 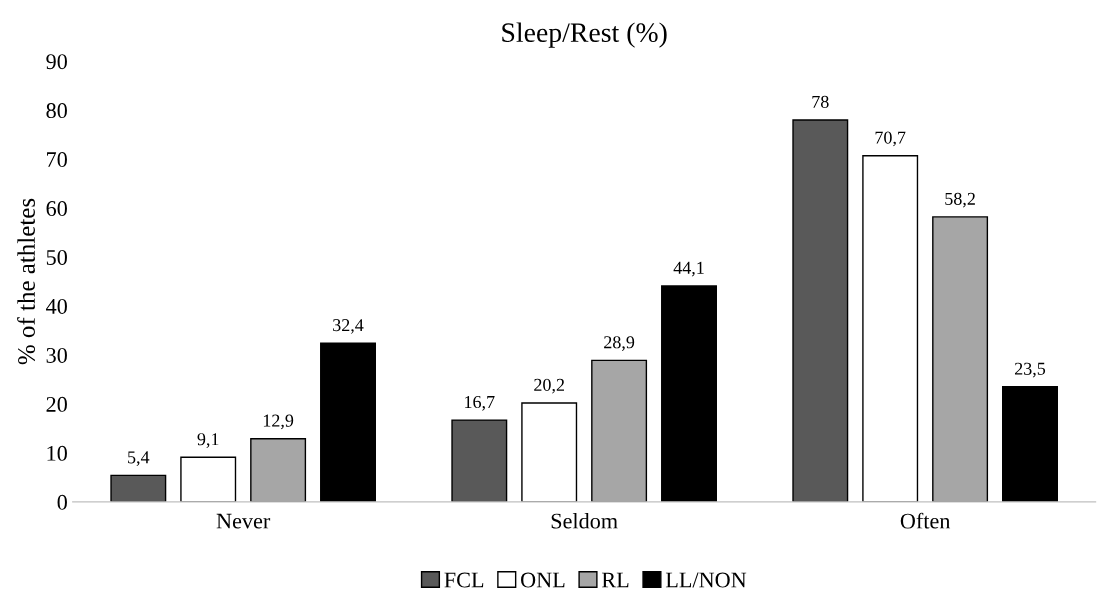 I want to click on y-tick-label: 30, so click(x=56, y=355).